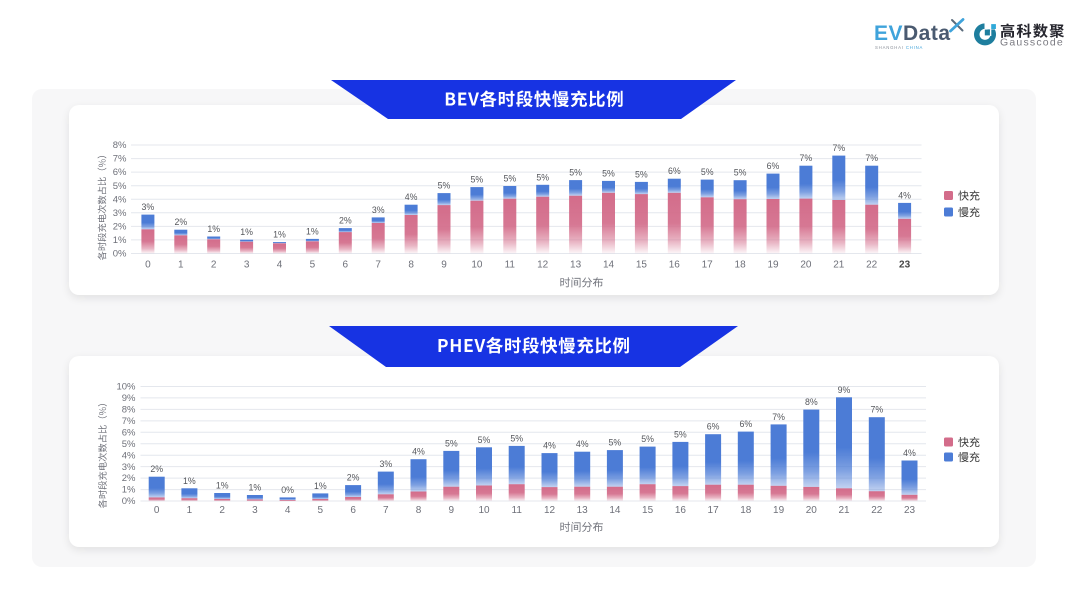  Describe the element at coordinates (615, 510) in the screenshot. I see `svg-text: 14` at that location.